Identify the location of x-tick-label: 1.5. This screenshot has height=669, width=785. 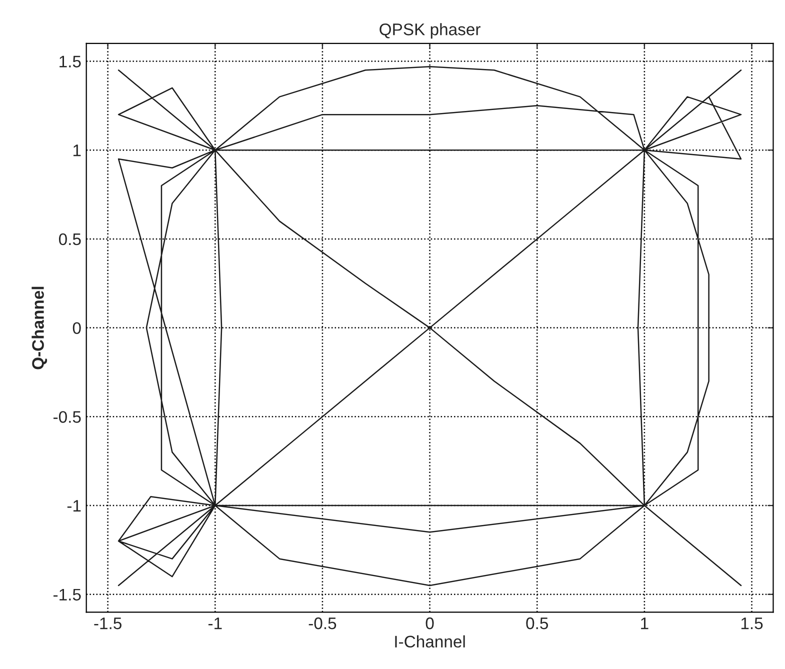
(752, 624).